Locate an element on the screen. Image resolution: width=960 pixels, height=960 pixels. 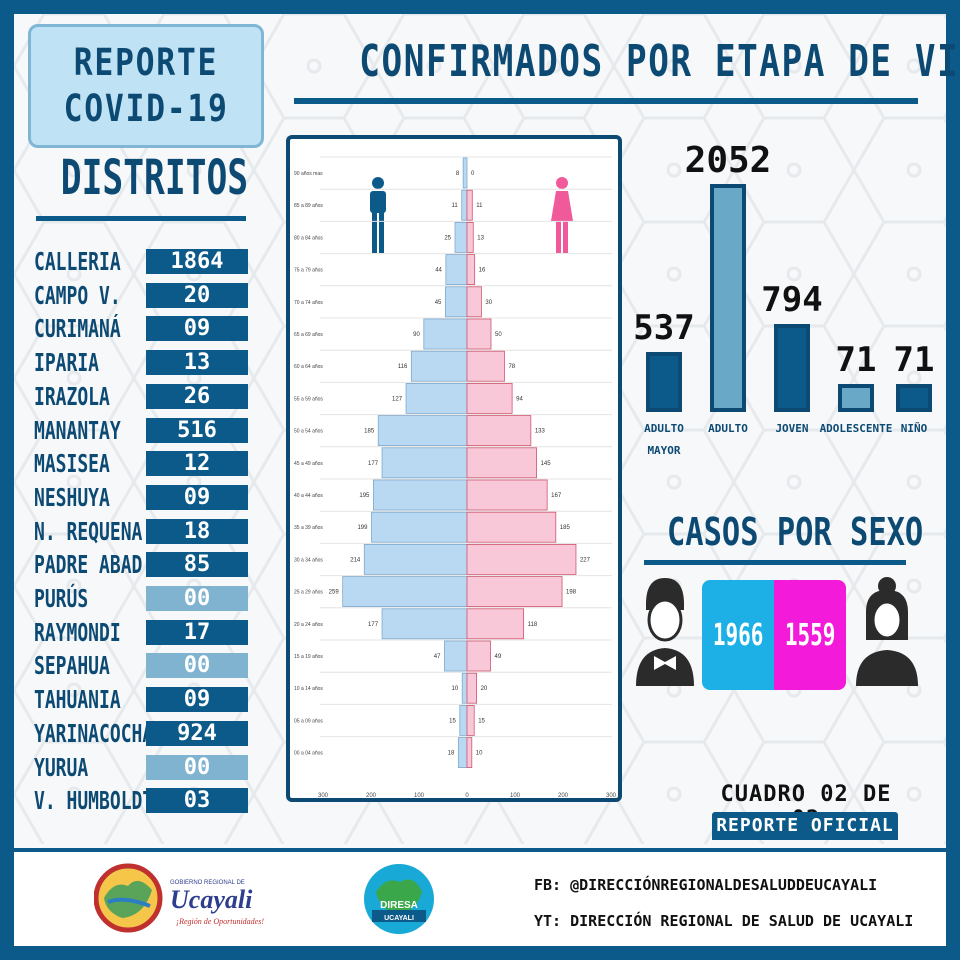
male-value-label: 195 is located at coordinates (364, 496).